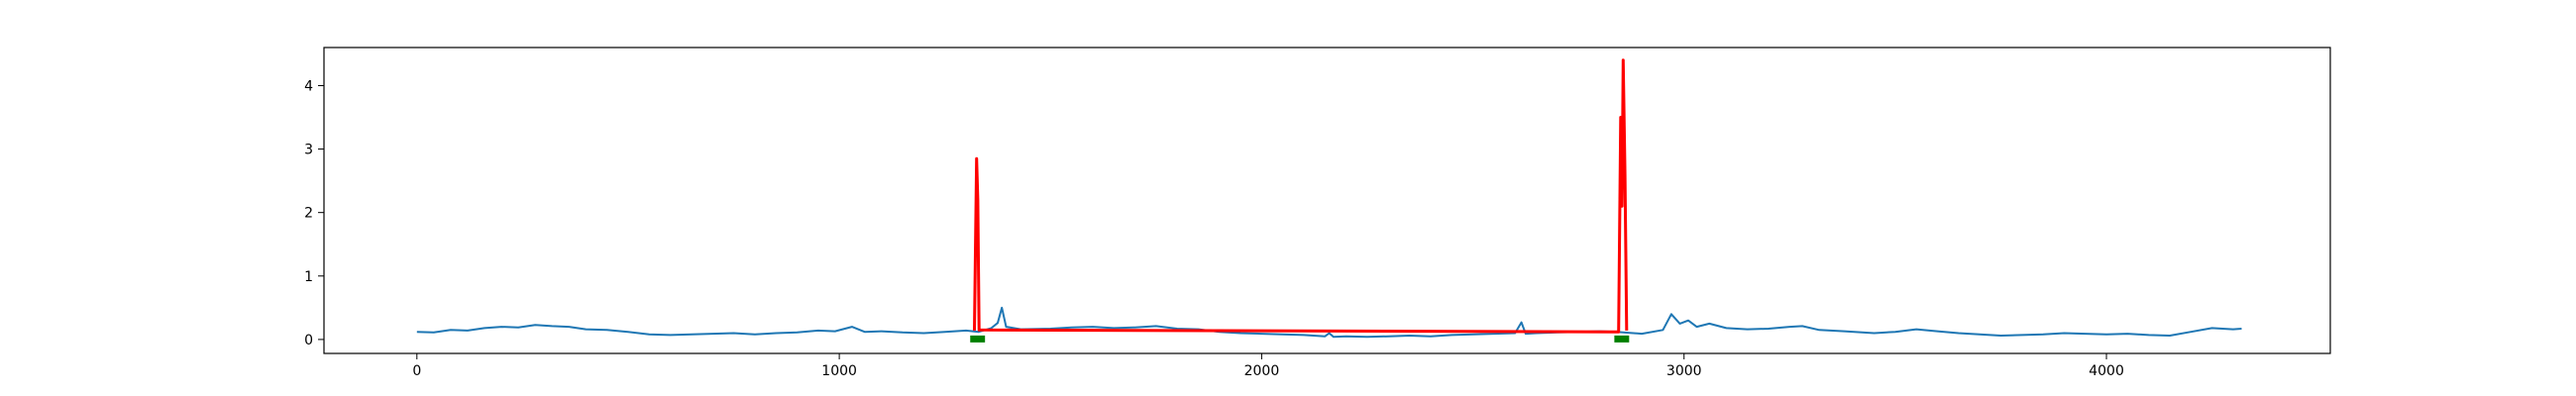 This screenshot has height=396, width=2576. I want to click on y-tick-label: 1, so click(308, 277).